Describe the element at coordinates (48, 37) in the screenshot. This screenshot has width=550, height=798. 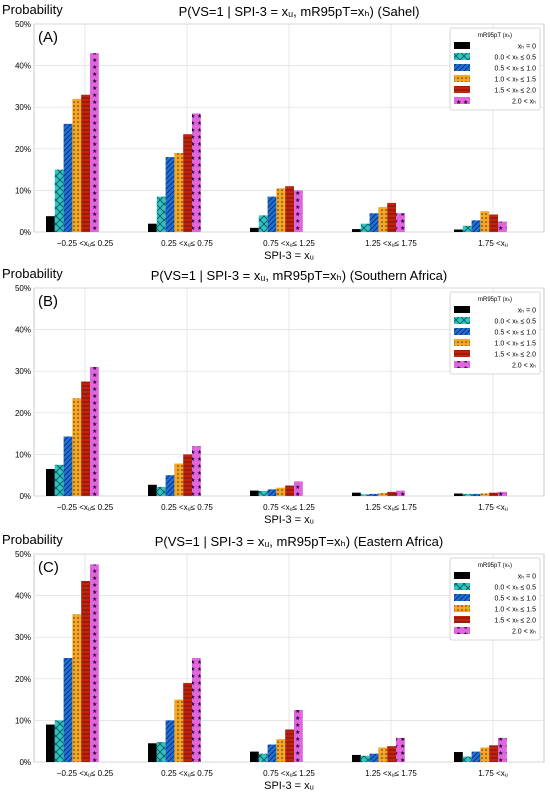
I see `panel-label: (A)` at that location.